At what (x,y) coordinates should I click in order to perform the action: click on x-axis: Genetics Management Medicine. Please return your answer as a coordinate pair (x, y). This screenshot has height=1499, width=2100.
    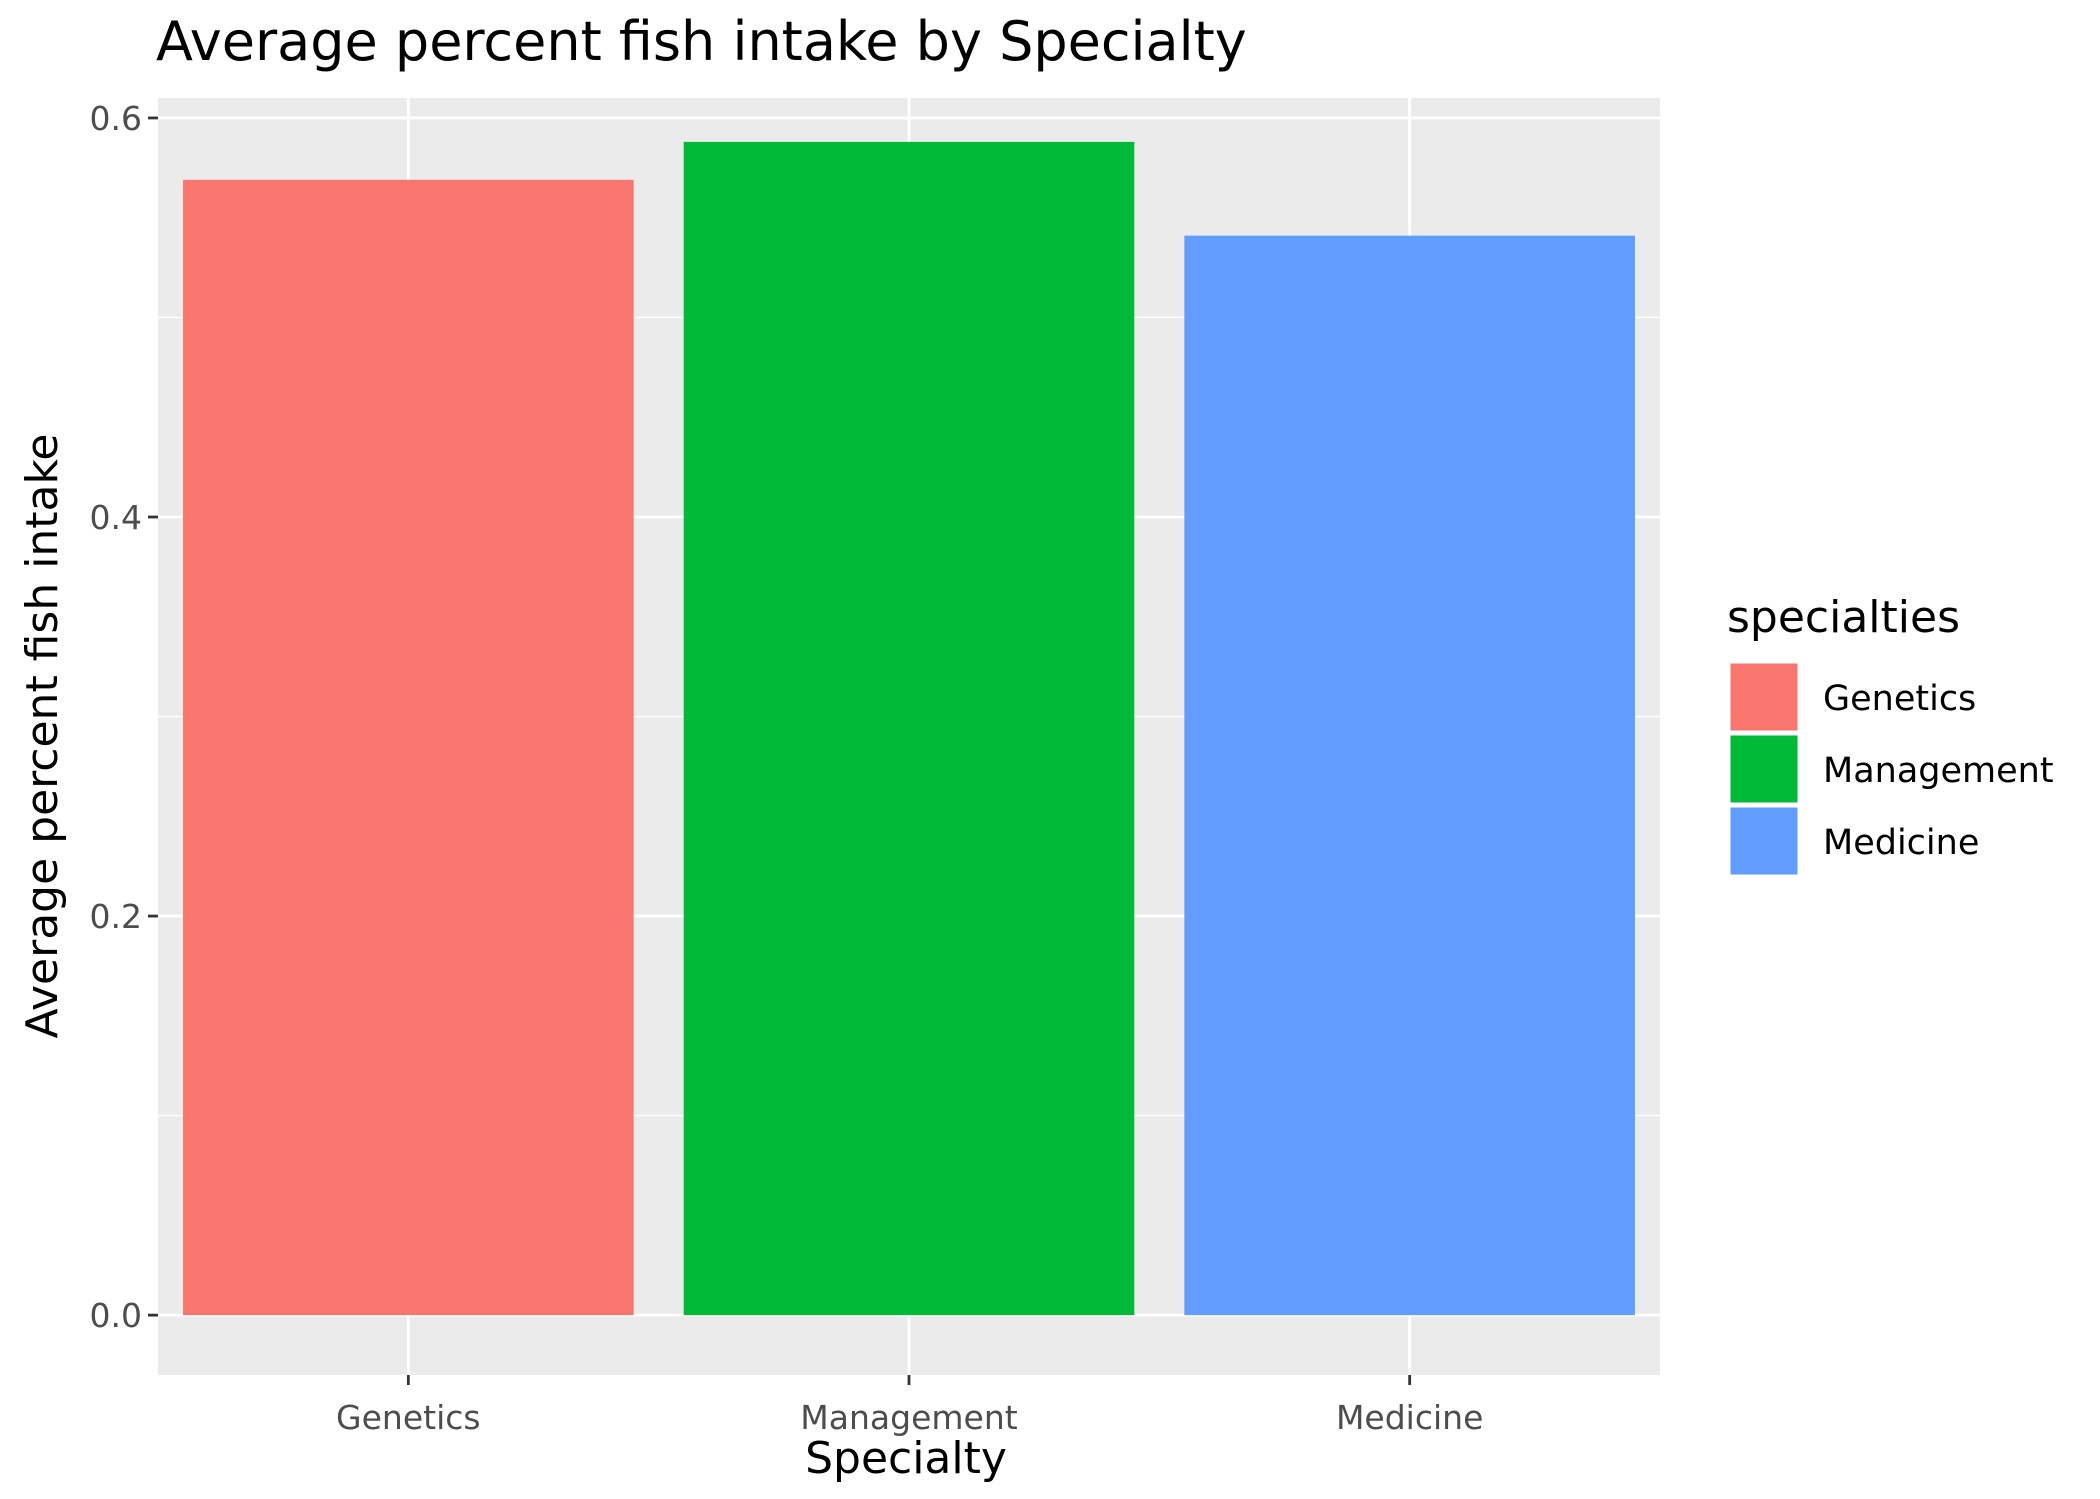
    Looking at the image, I should click on (909, 1406).